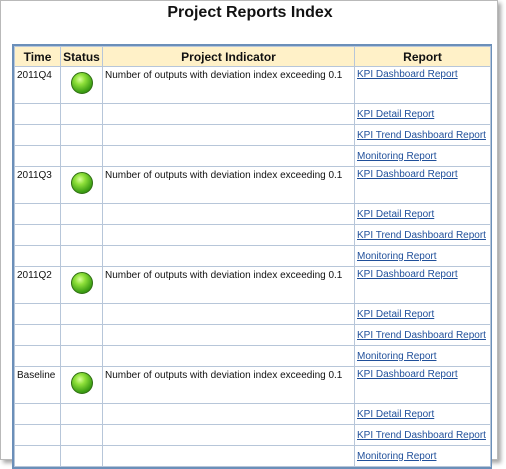 The image size is (506, 469). Describe the element at coordinates (81, 56) in the screenshot. I see `column-header-status: Status` at that location.